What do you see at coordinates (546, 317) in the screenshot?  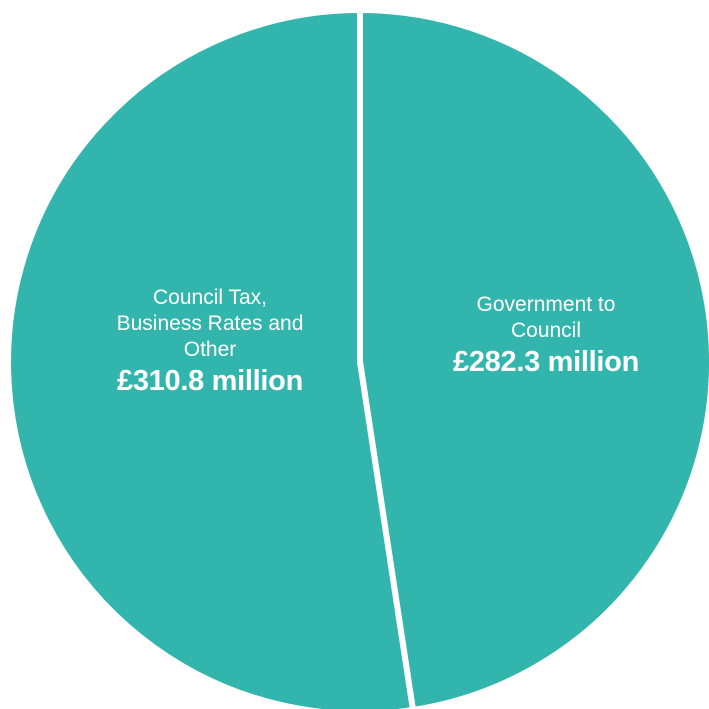 I see `slice-name-government: Government to Council` at bounding box center [546, 317].